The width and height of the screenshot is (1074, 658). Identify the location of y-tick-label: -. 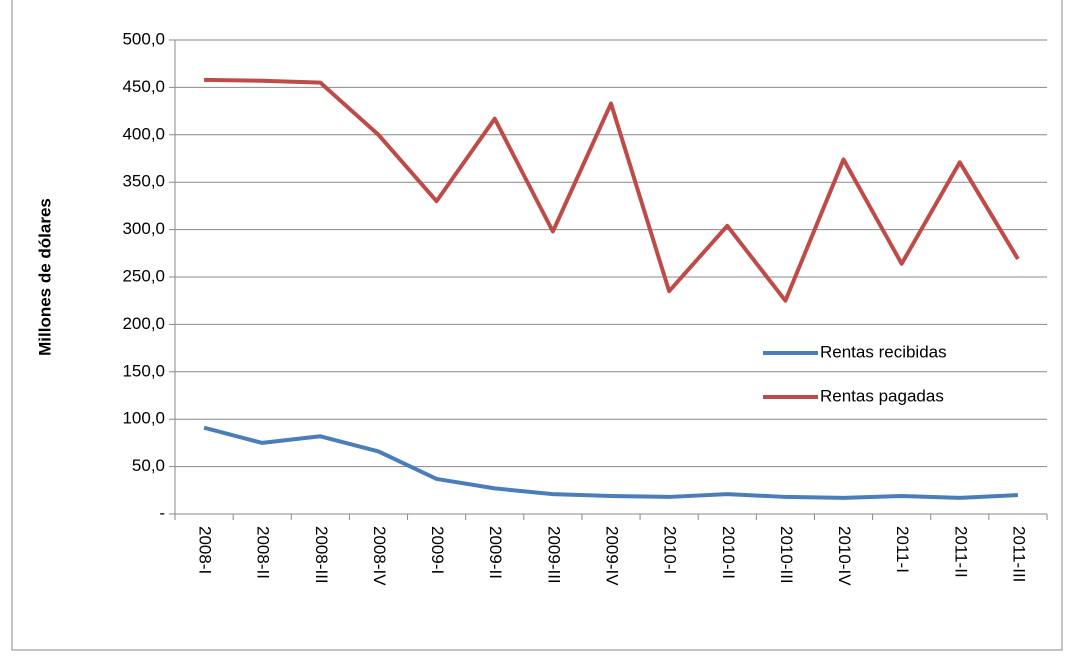
(162, 512).